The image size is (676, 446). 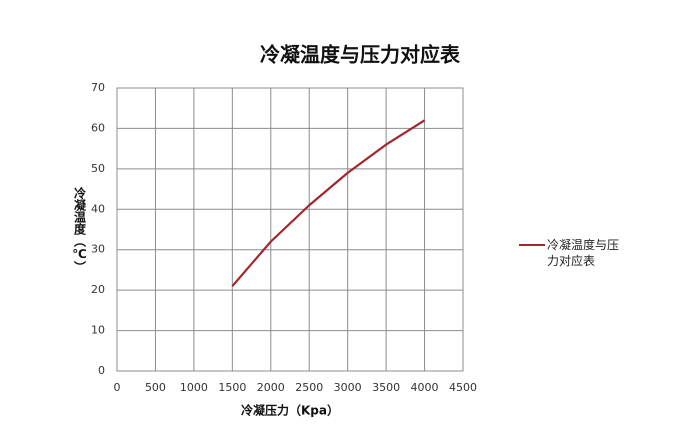 What do you see at coordinates (98, 289) in the screenshot?
I see `y-tick-label: 20` at bounding box center [98, 289].